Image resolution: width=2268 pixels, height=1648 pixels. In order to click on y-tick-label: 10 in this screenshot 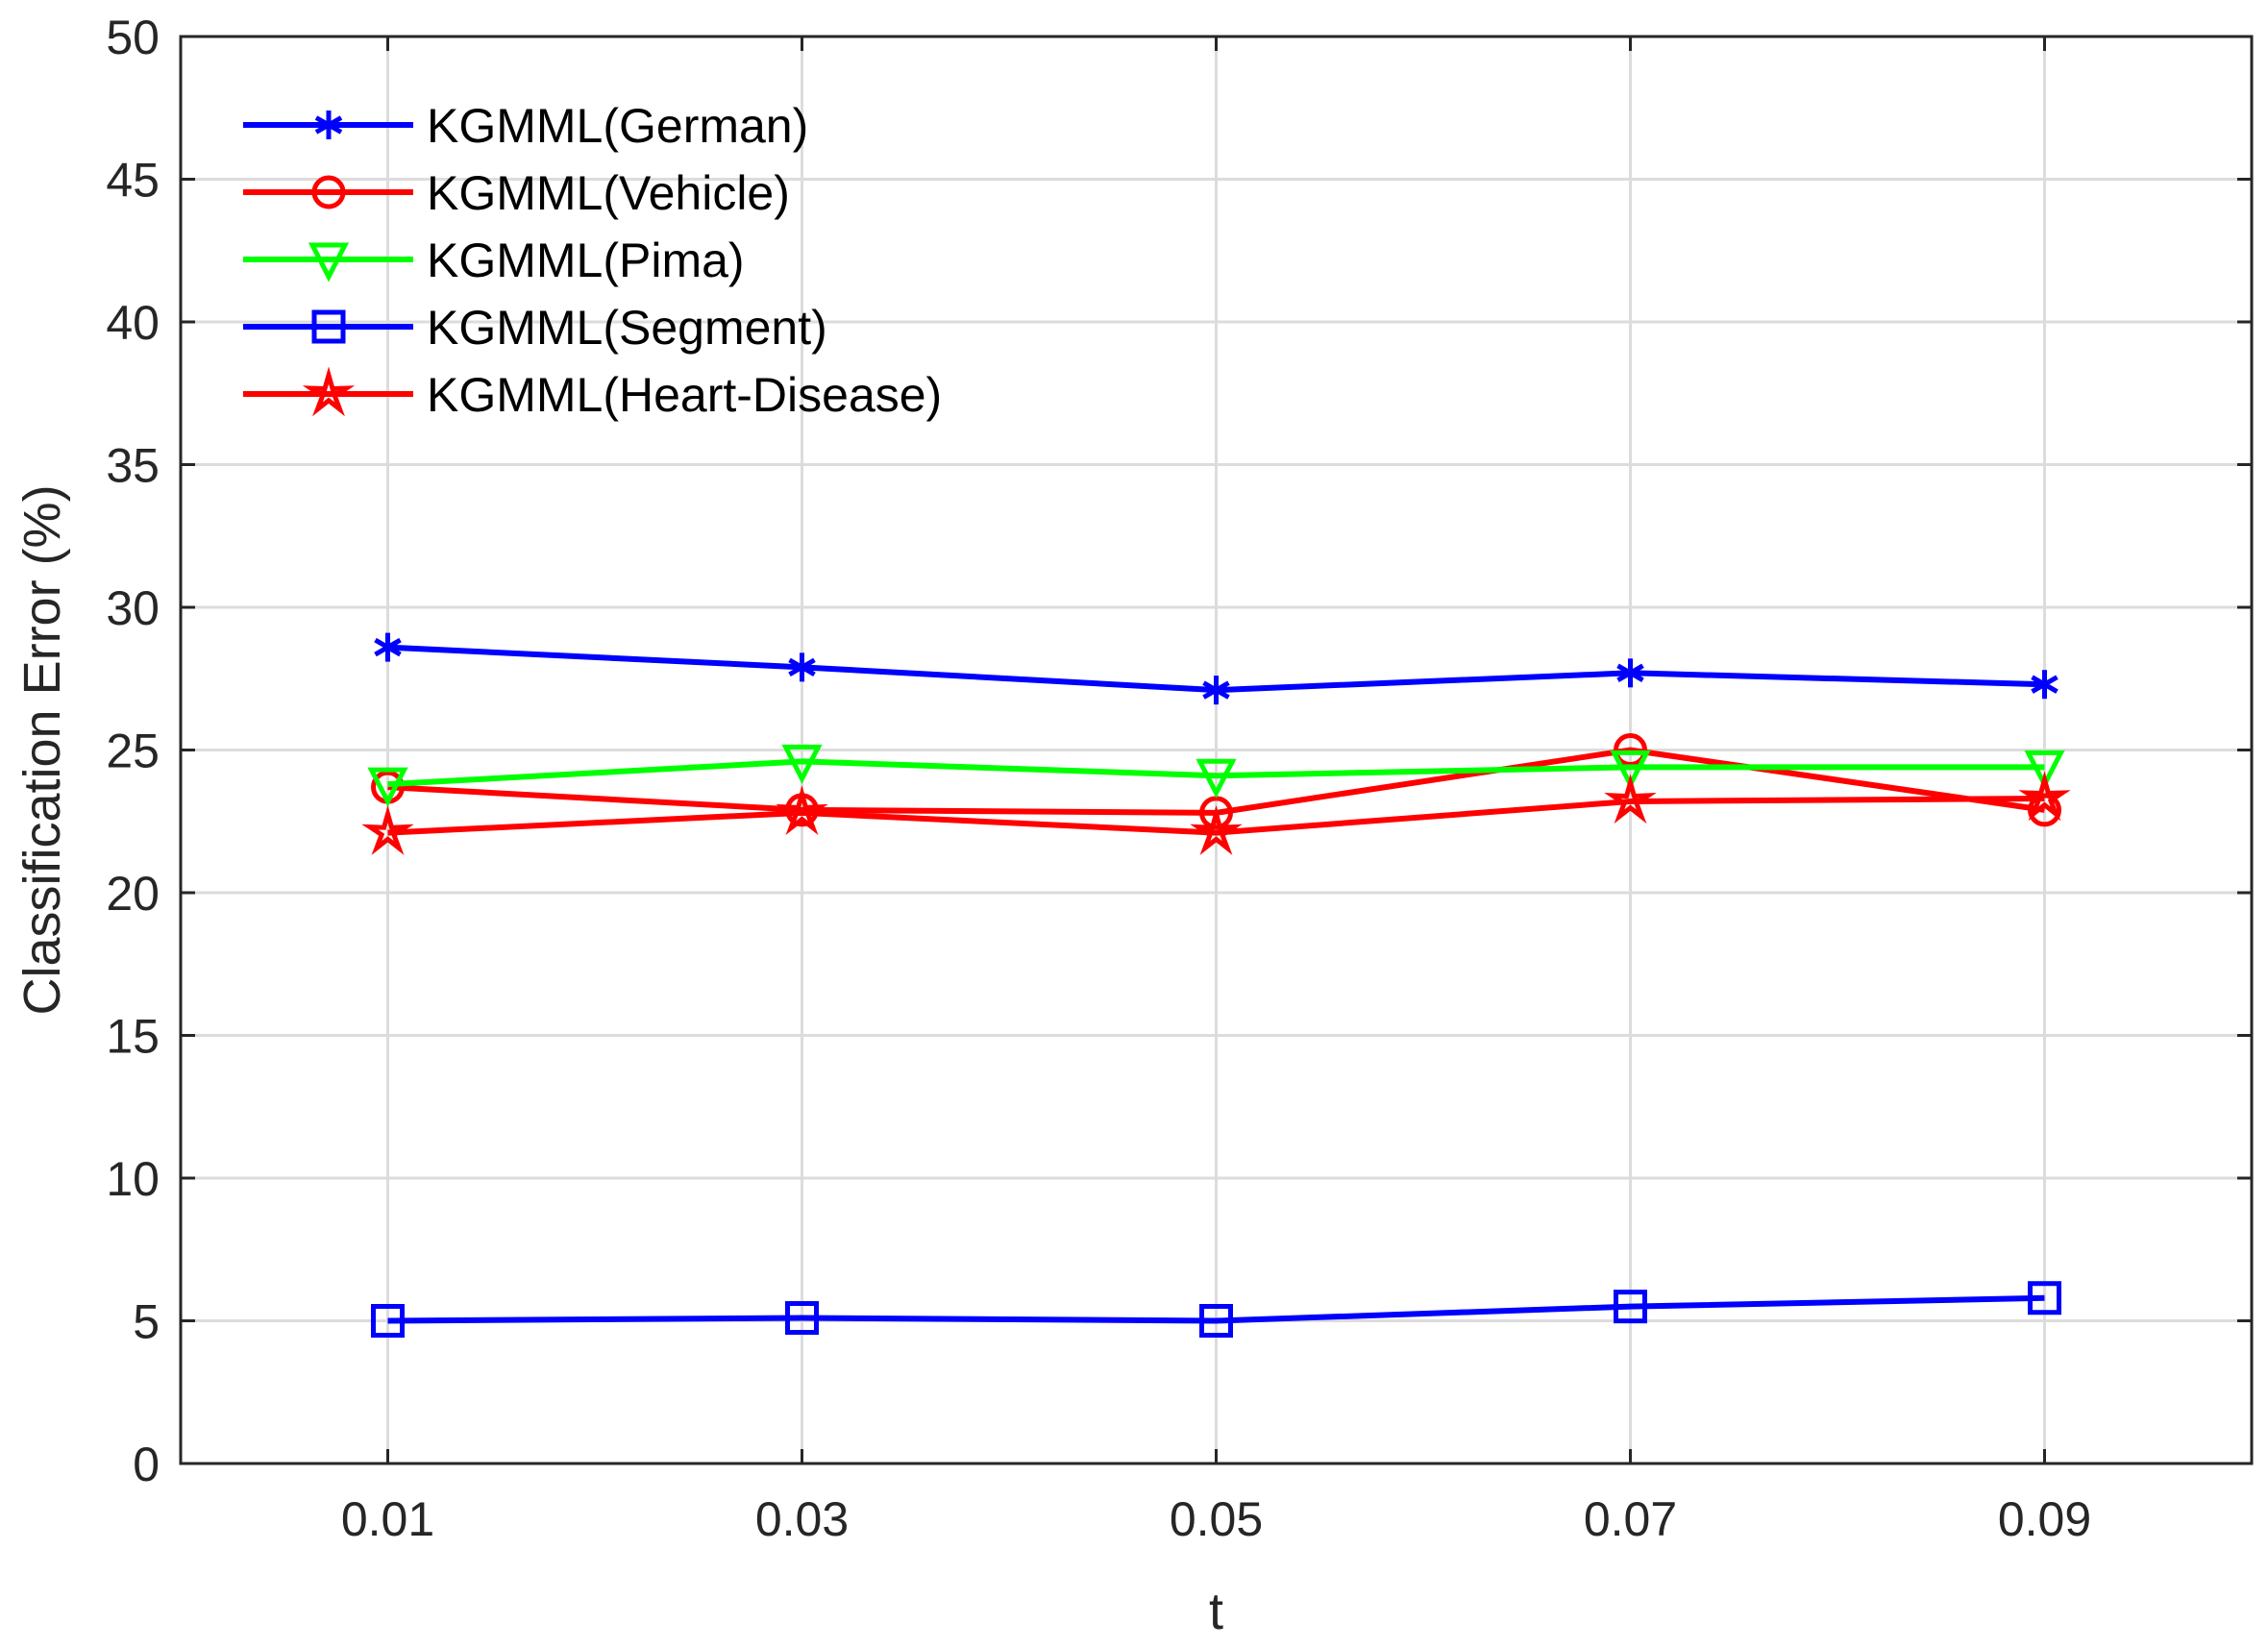, I will do `click(133, 1179)`.